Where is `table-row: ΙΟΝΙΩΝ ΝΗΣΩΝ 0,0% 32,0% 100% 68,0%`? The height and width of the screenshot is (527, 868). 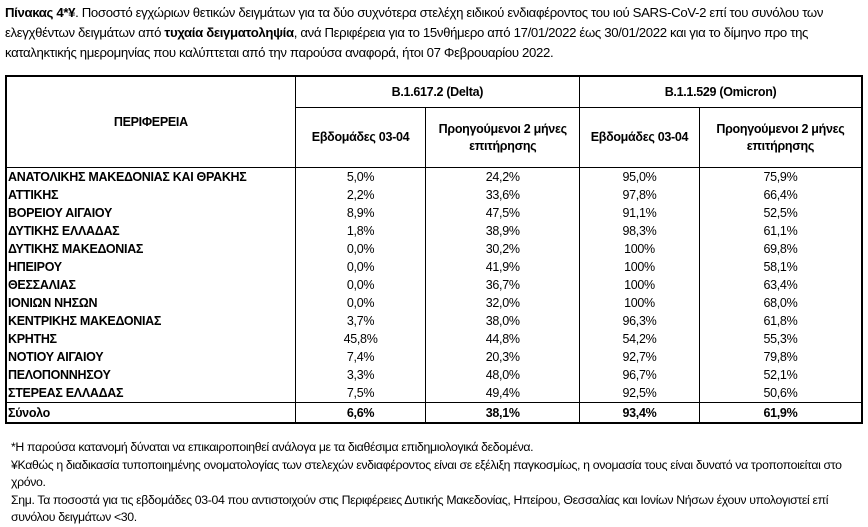 table-row: ΙΟΝΙΩΝ ΝΗΣΩΝ 0,0% 32,0% 100% 68,0% is located at coordinates (433, 303).